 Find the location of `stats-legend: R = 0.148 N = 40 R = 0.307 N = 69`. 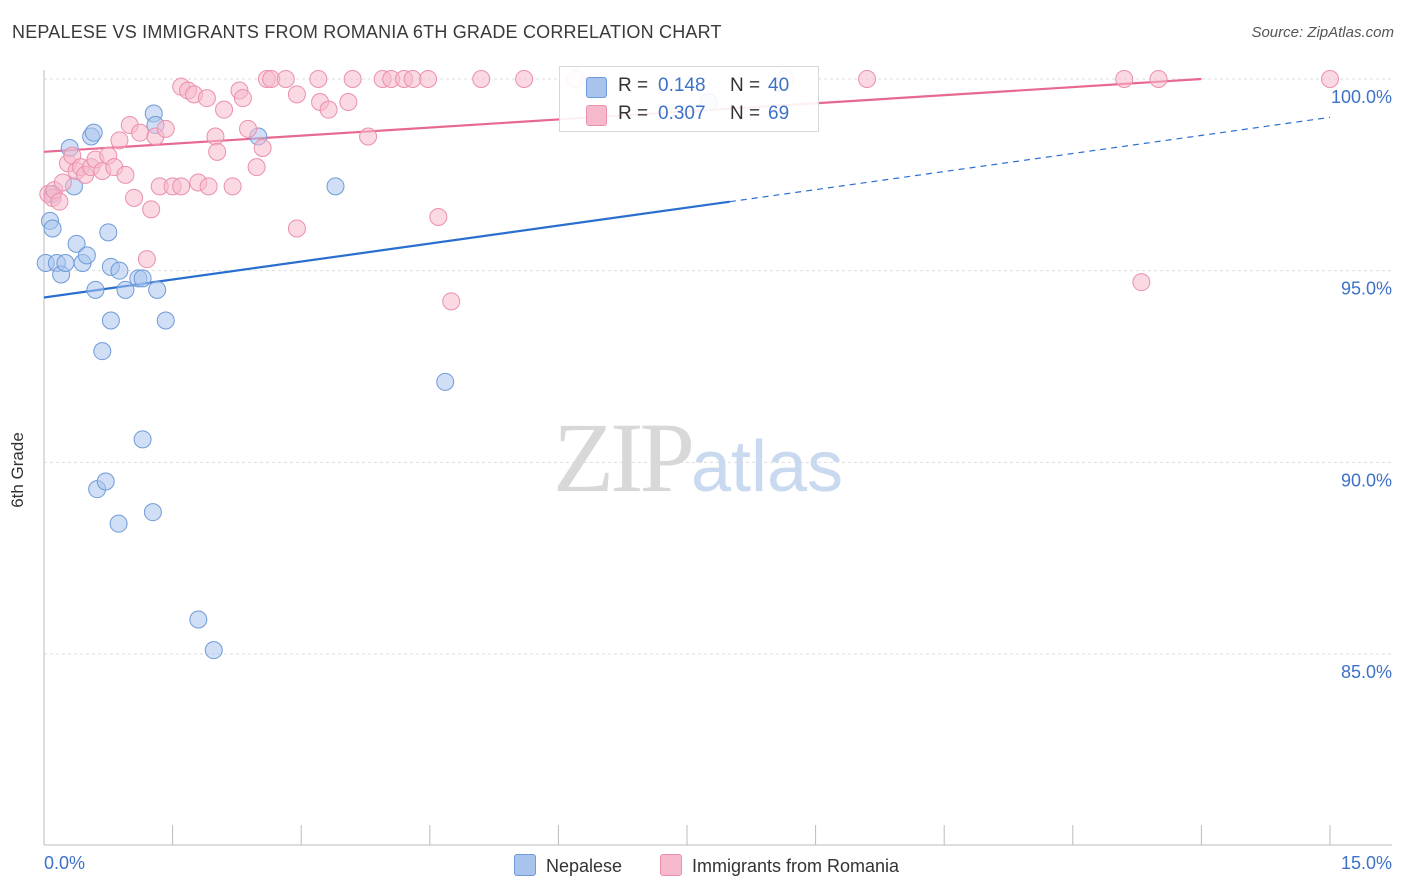

stats-legend: R = 0.148 N = 40 R = 0.307 N = 69 is located at coordinates (689, 99).